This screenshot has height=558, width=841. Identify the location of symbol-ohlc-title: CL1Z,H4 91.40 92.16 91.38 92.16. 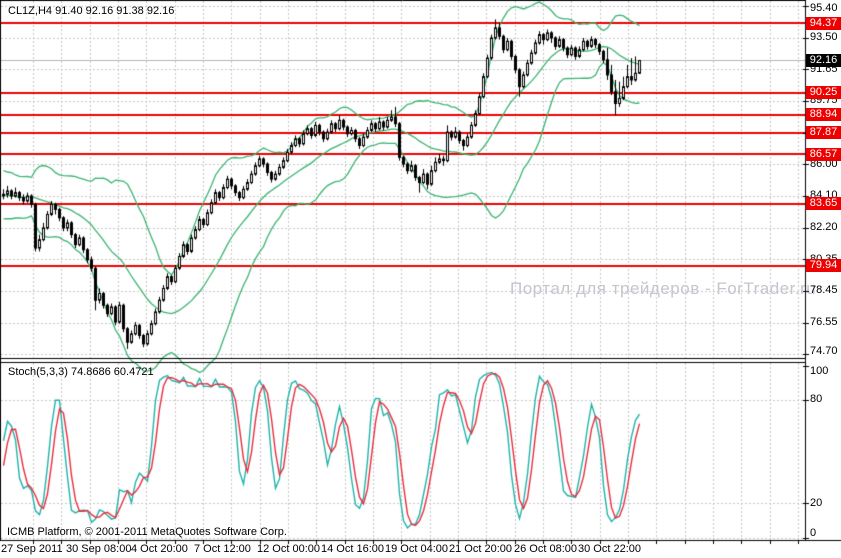
(91, 11).